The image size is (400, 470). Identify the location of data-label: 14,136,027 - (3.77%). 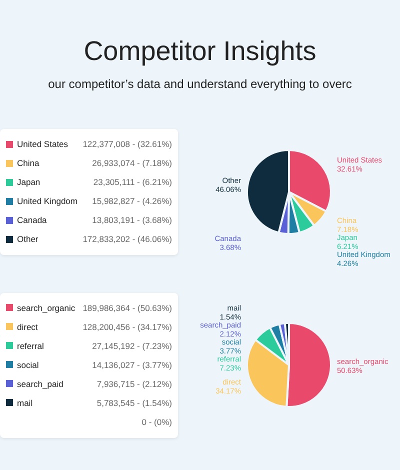
(132, 365).